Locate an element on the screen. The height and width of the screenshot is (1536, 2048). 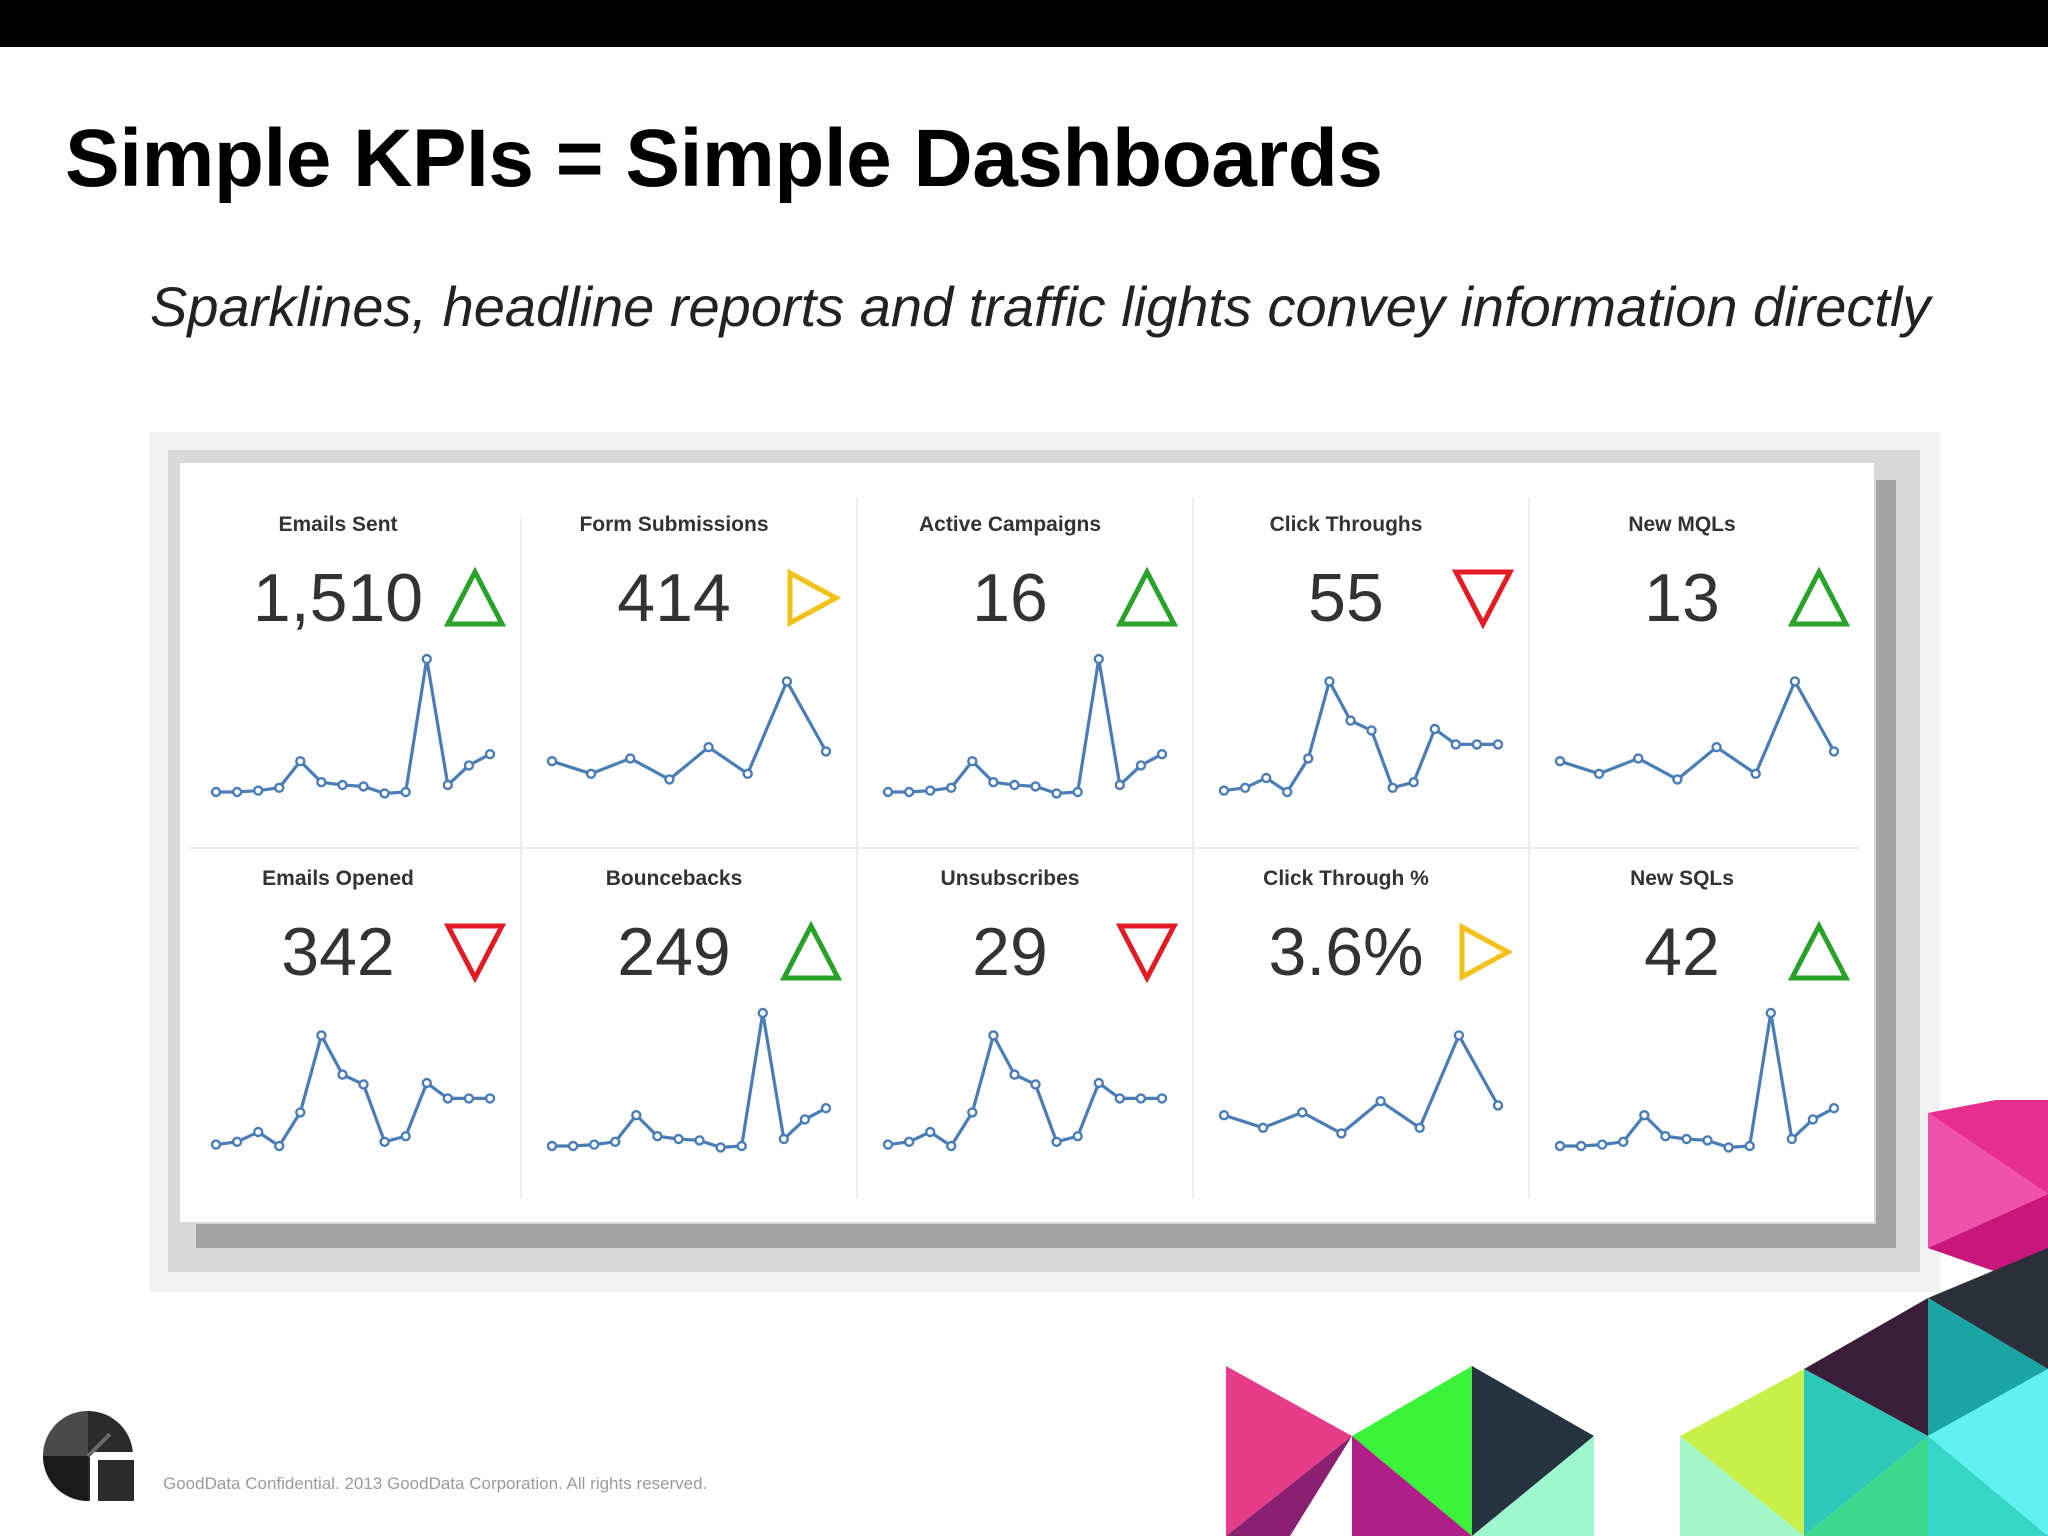
kpi-title: Active Campaigns is located at coordinates (1010, 524).